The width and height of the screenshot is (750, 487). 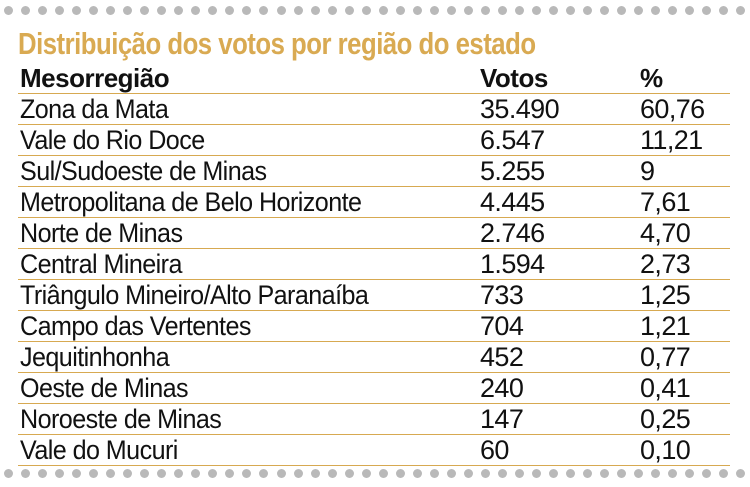 I want to click on header-percent: %, so click(x=684, y=78).